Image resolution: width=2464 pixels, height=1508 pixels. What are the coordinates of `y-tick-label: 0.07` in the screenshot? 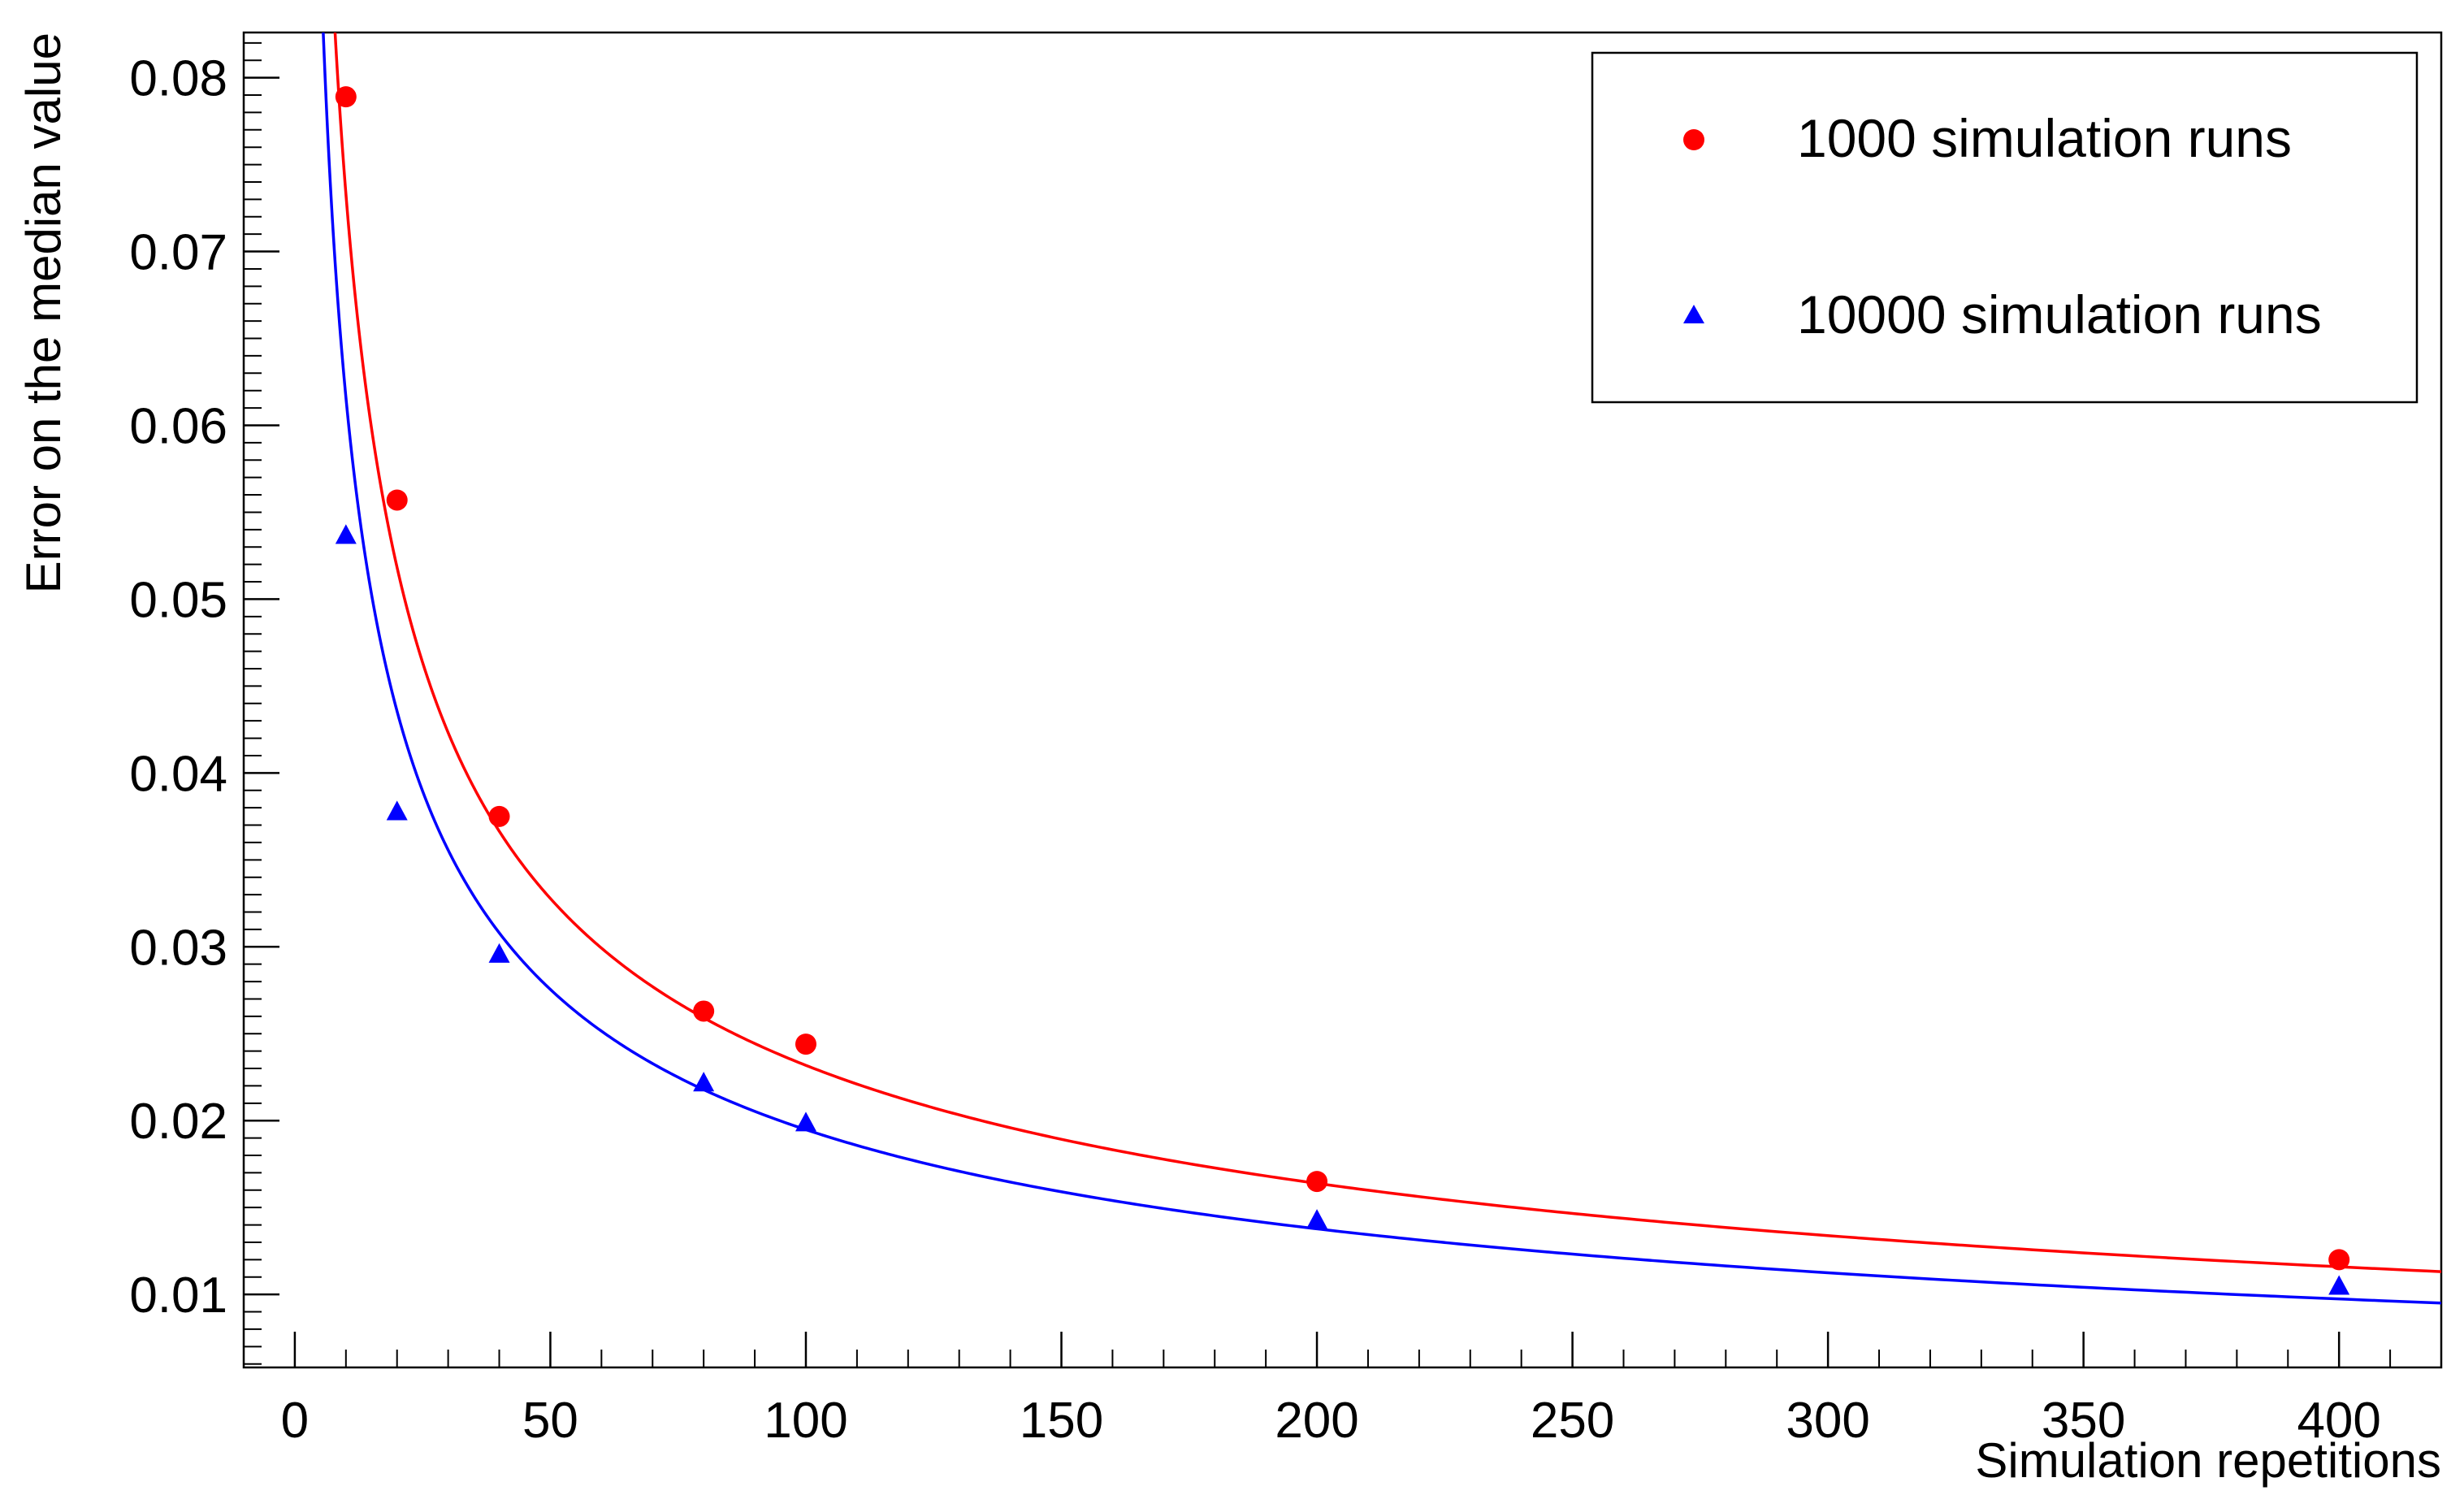 It's located at (178, 253).